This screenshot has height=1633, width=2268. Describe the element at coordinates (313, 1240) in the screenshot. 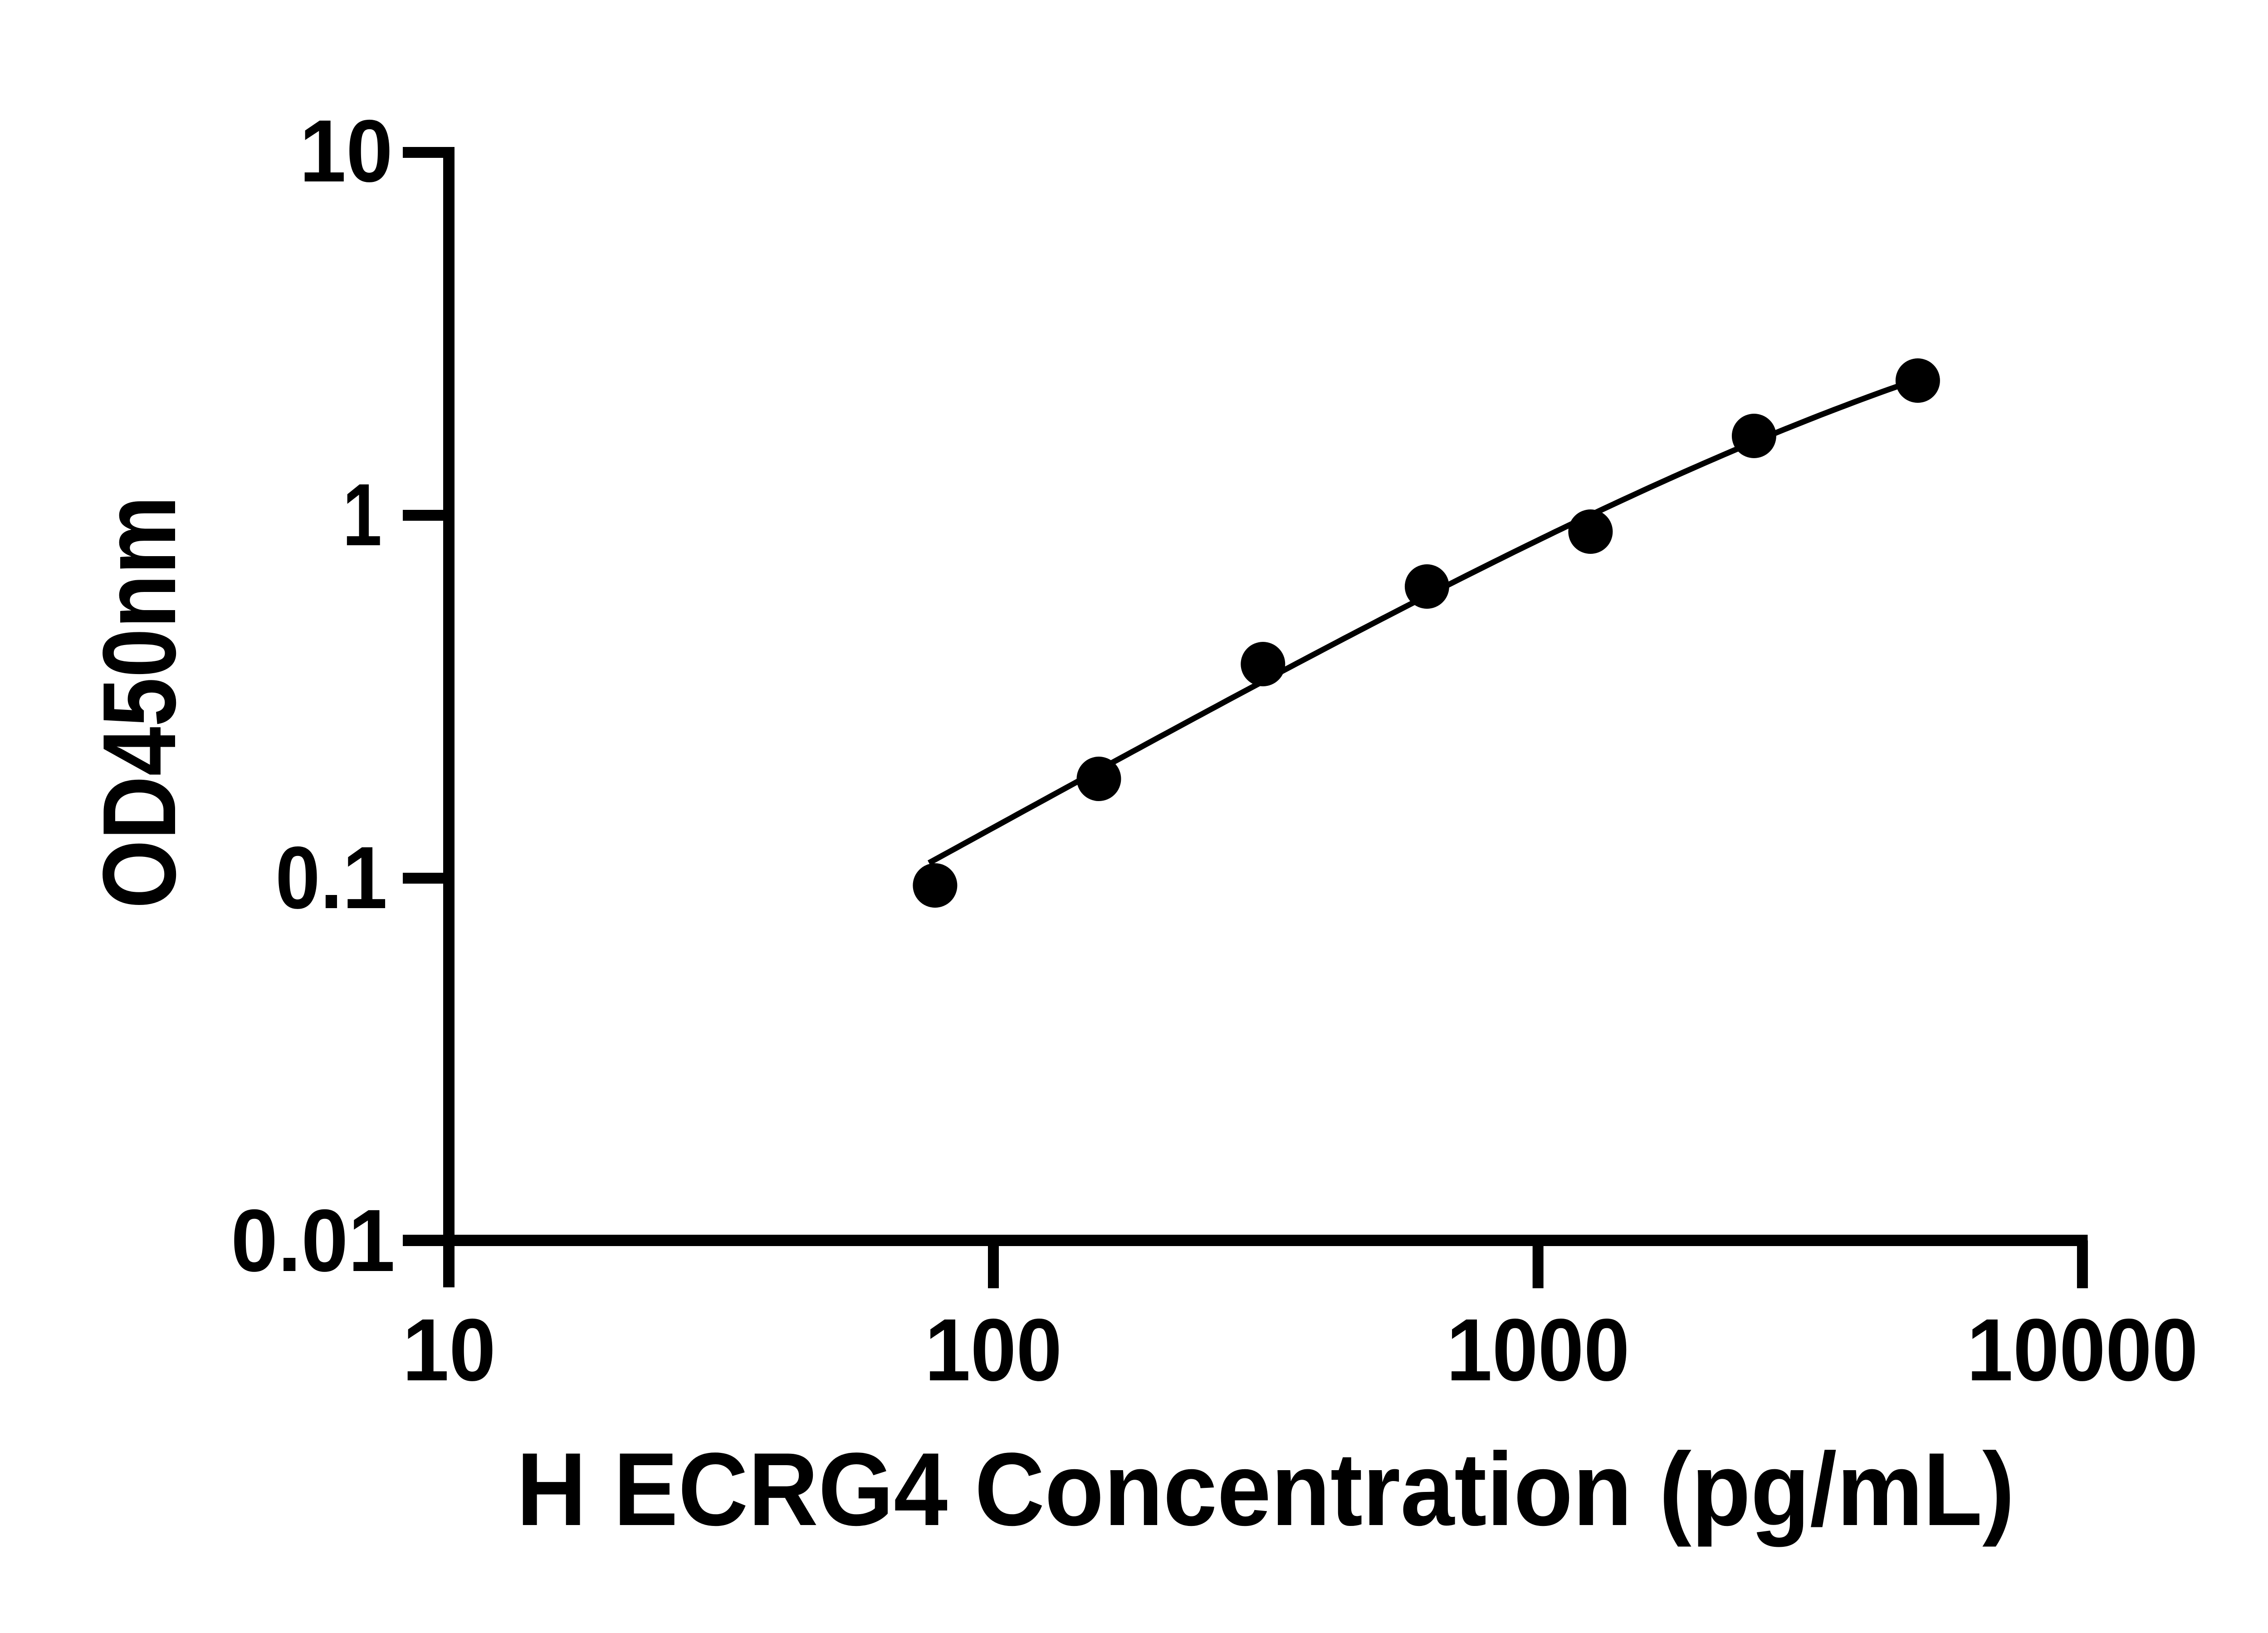

I see `svg-text: 0.01` at that location.